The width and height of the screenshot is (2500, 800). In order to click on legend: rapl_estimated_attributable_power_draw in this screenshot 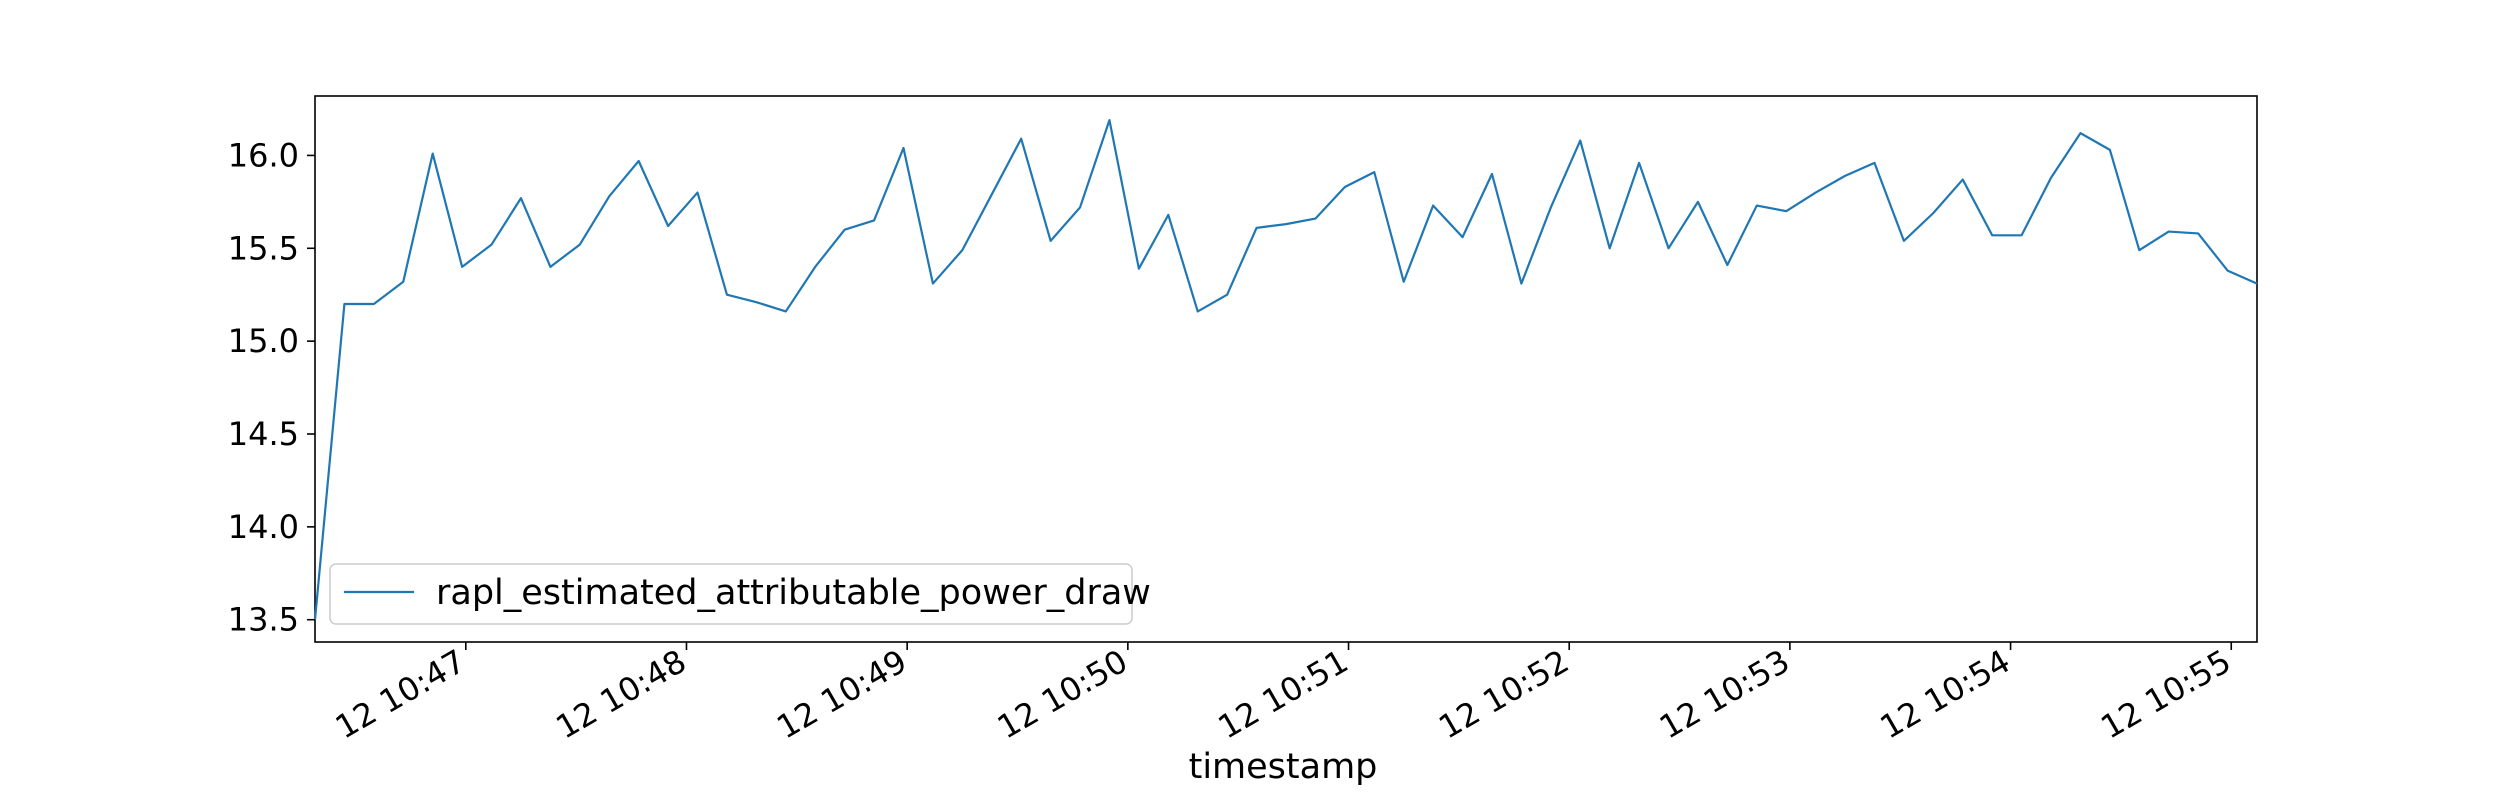, I will do `click(740, 594)`.